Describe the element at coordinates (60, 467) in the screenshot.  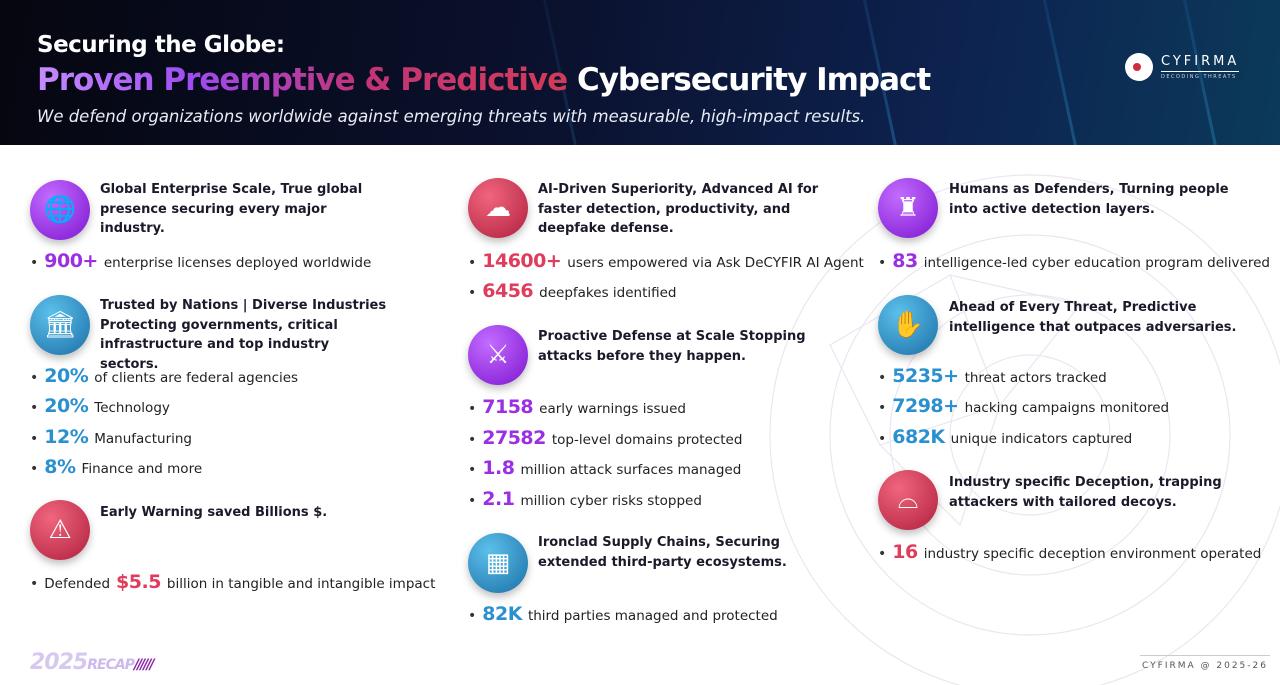
I see `stat-value: 8%` at that location.